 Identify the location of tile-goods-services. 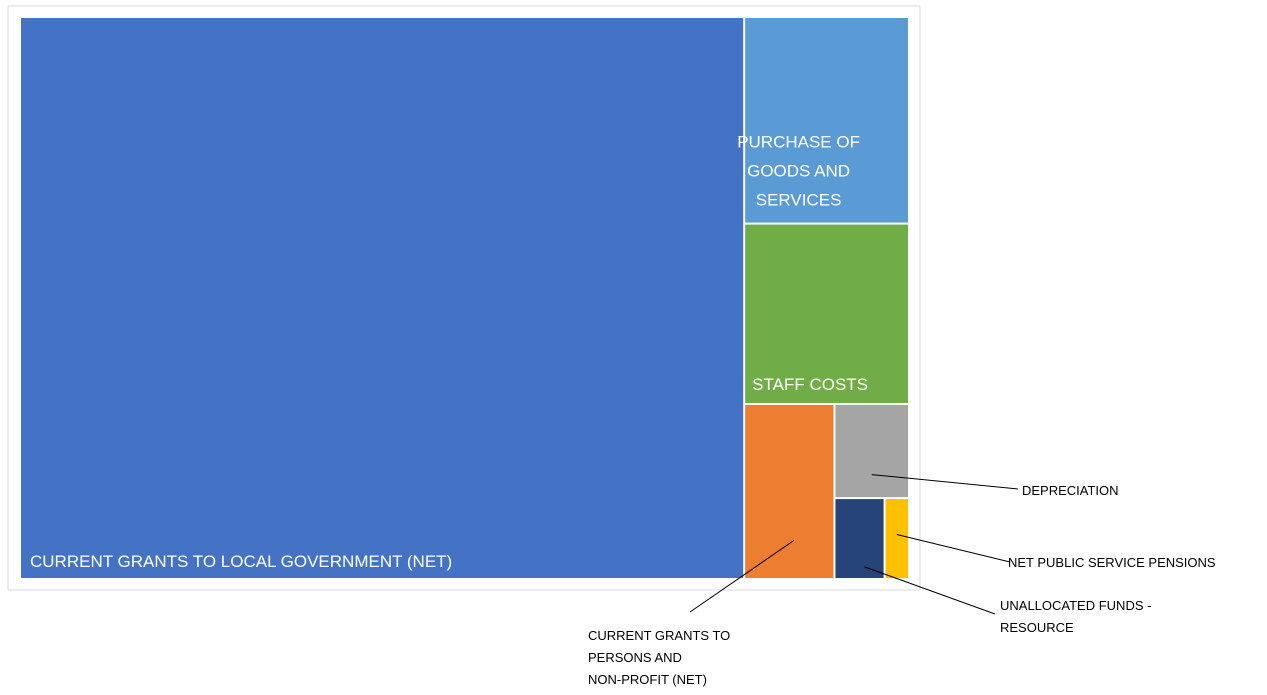
(826, 120).